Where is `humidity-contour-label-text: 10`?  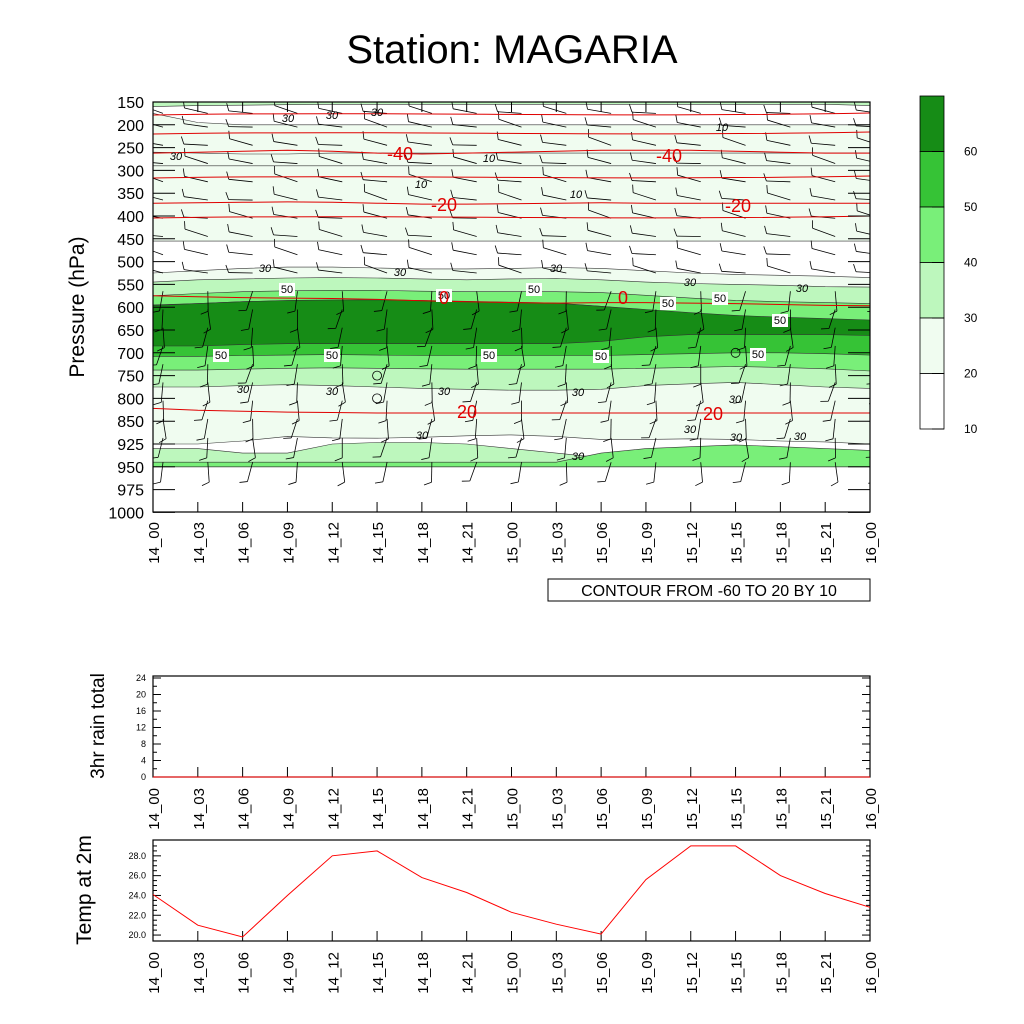
humidity-contour-label-text: 10 is located at coordinates (421, 185).